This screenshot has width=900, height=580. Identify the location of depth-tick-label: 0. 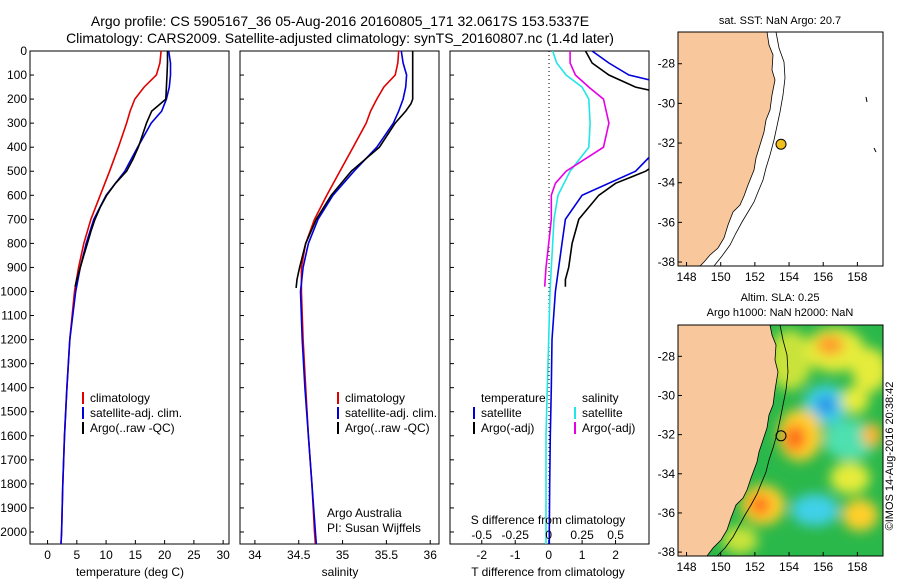
(23, 51).